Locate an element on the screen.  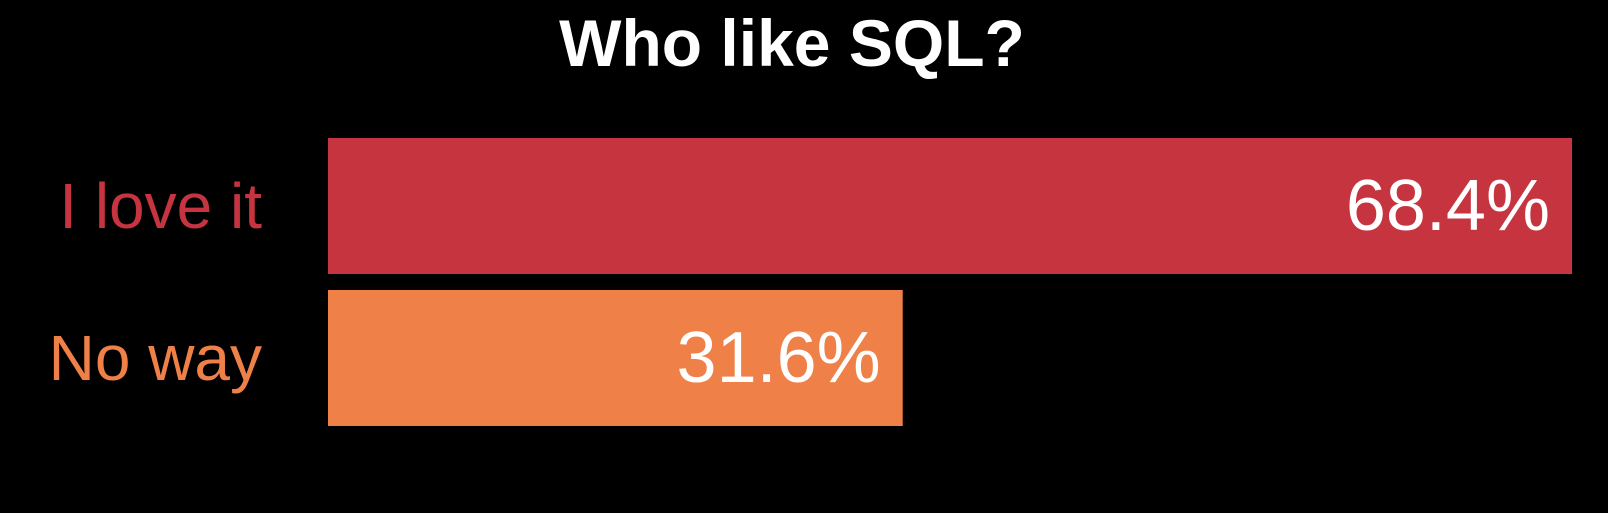
value-label-i-love-it: 68.4% is located at coordinates (1448, 206).